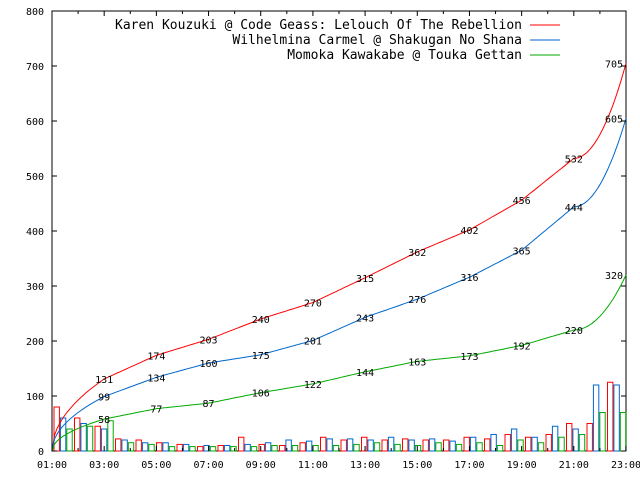 Image resolution: width=640 pixels, height=480 pixels. What do you see at coordinates (340, 416) in the screenshot?
I see `hourly-bars` at bounding box center [340, 416].